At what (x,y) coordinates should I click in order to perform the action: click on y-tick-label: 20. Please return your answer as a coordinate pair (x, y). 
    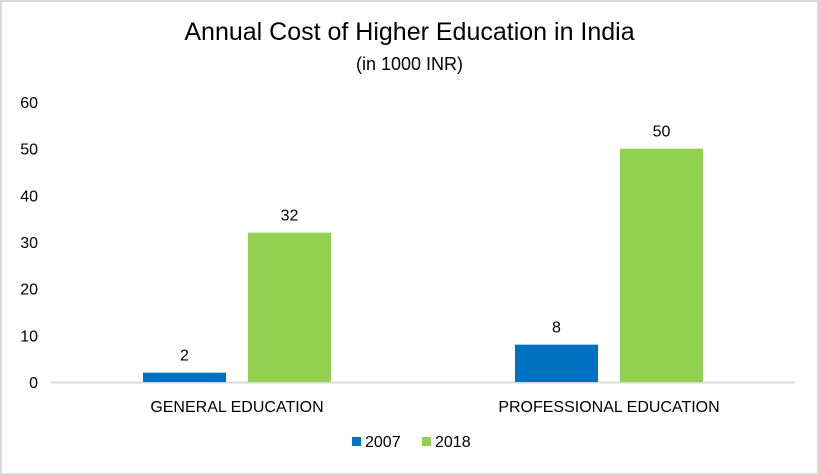
    Looking at the image, I should click on (29, 290).